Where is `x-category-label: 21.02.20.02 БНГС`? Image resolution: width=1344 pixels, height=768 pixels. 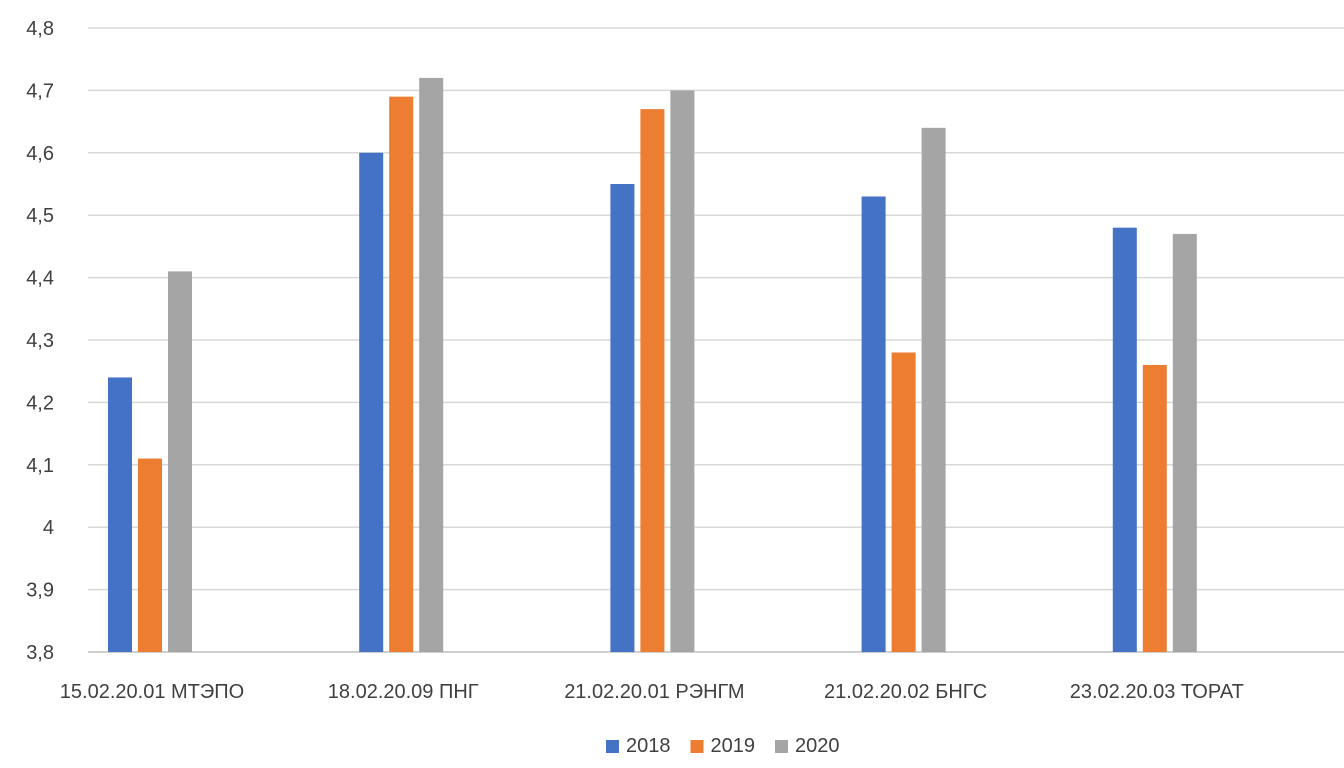 x-category-label: 21.02.20.02 БНГС is located at coordinates (905, 692).